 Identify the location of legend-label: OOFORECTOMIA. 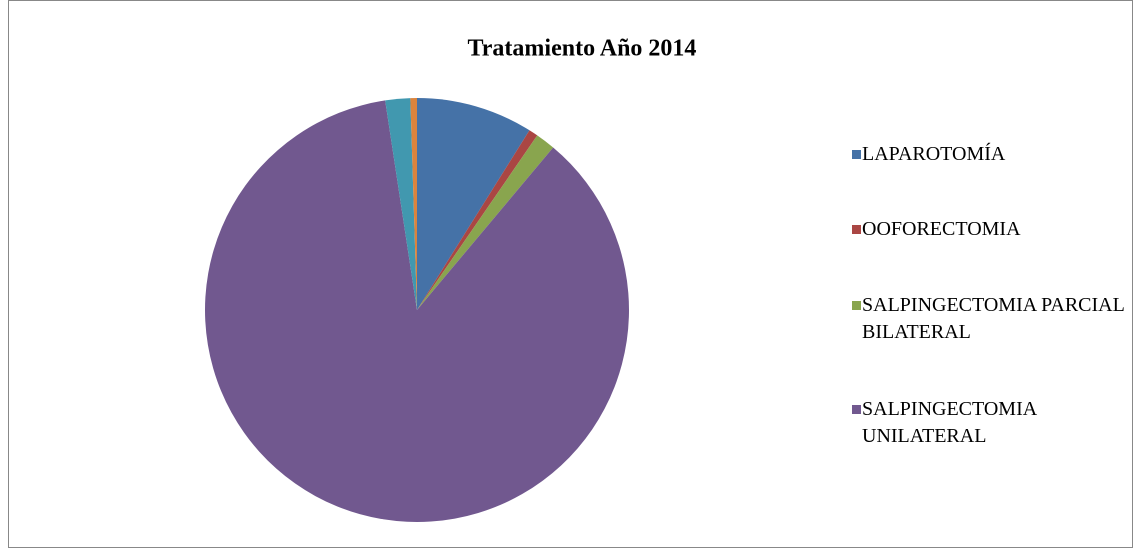
(941, 229).